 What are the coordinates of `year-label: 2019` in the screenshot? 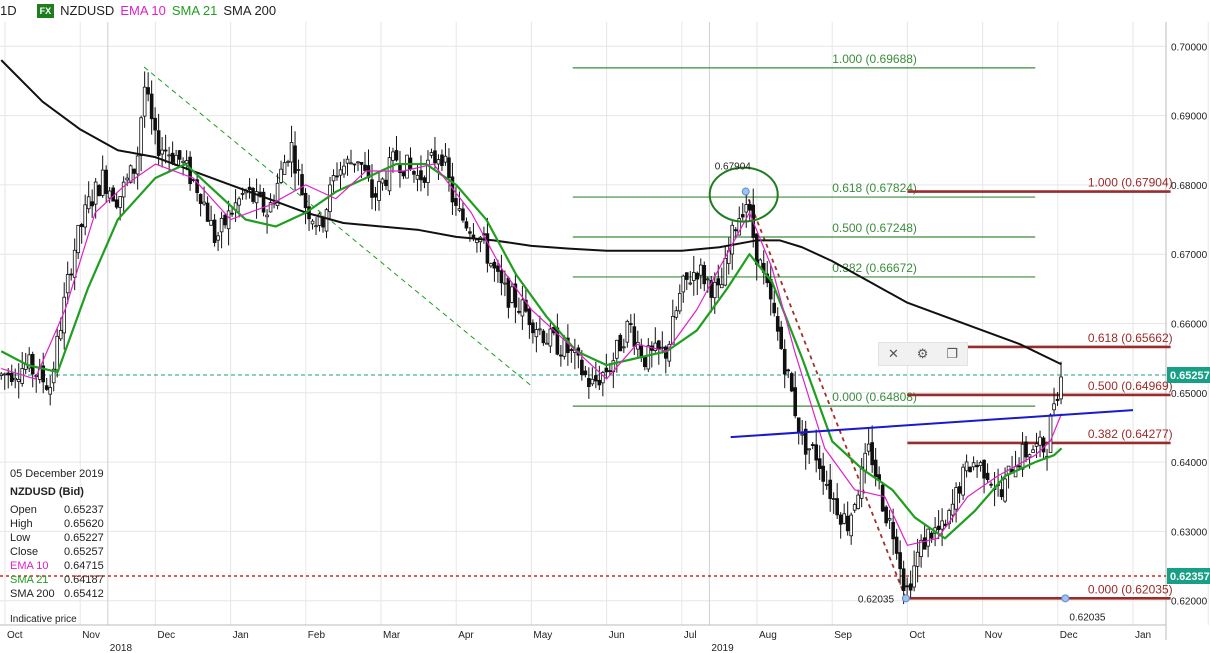 It's located at (722, 648).